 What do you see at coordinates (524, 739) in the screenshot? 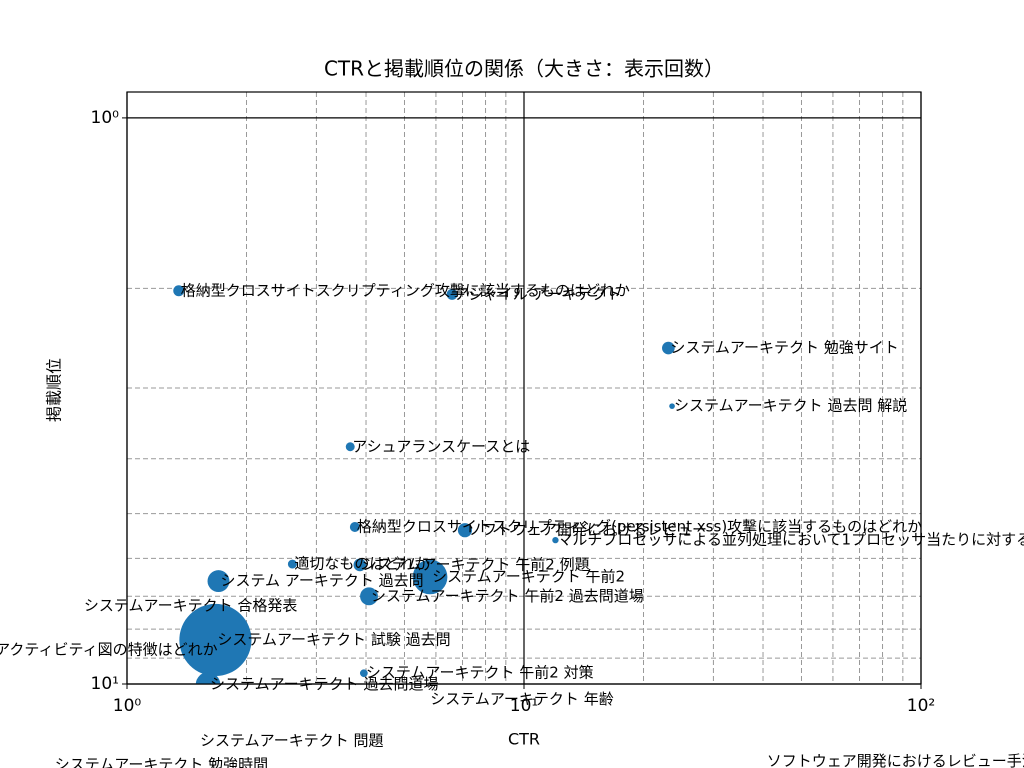
I see `x-axis-label: CTR` at bounding box center [524, 739].